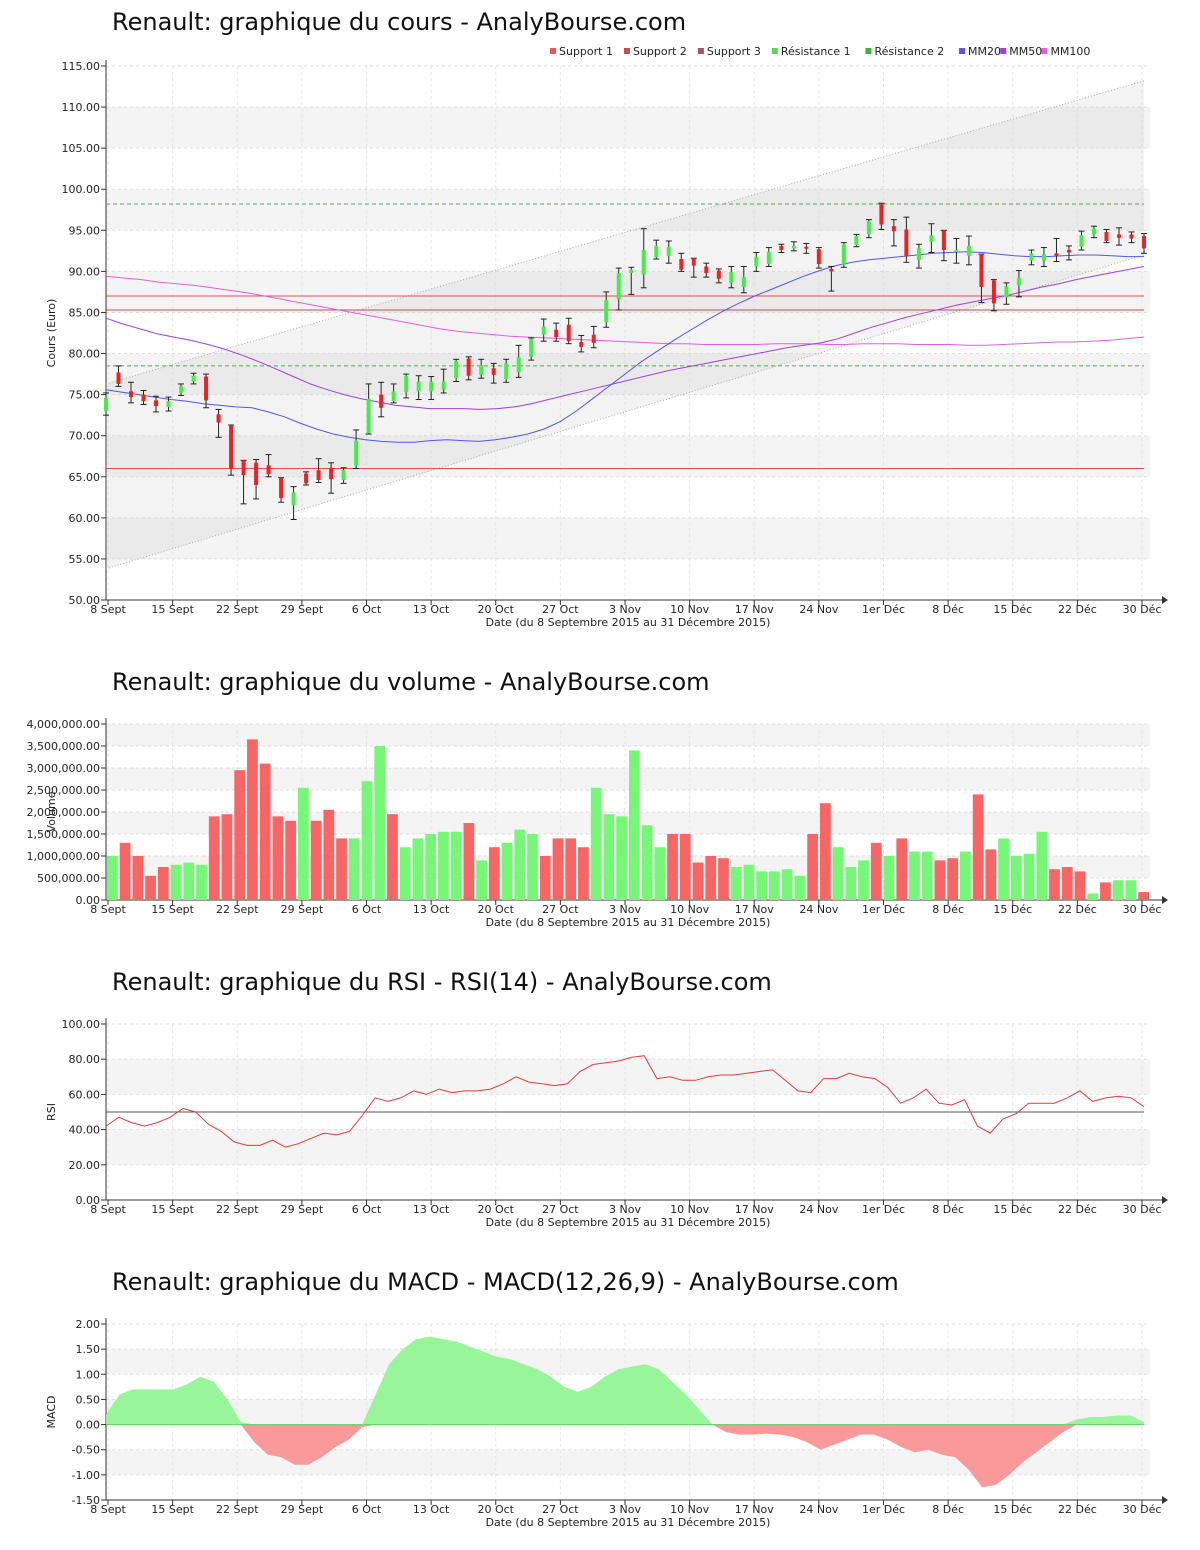  What do you see at coordinates (734, 51) in the screenshot?
I see `legend-label: Support 3` at bounding box center [734, 51].